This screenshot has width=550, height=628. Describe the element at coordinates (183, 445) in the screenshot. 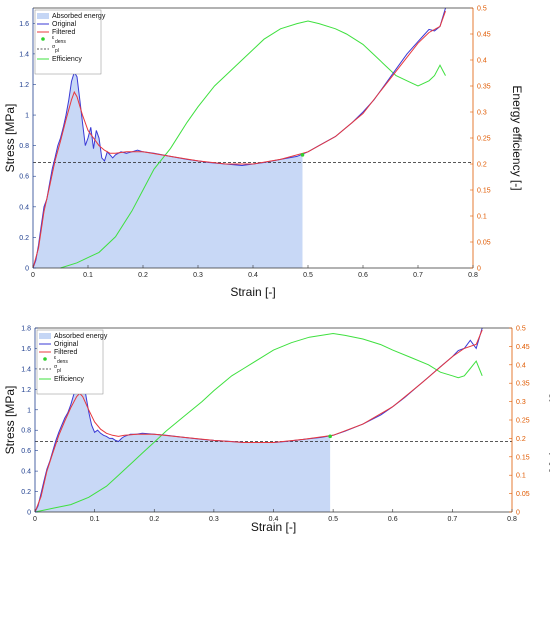

I see `absorbed-energy-area` at that location.